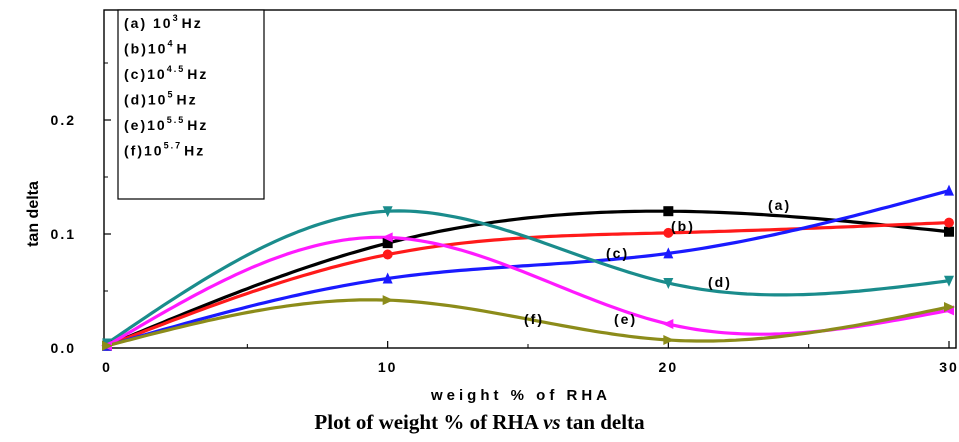 The width and height of the screenshot is (959, 442). What do you see at coordinates (164, 150) in the screenshot?
I see `legend-entry: (f)105.7 Hz` at bounding box center [164, 150].